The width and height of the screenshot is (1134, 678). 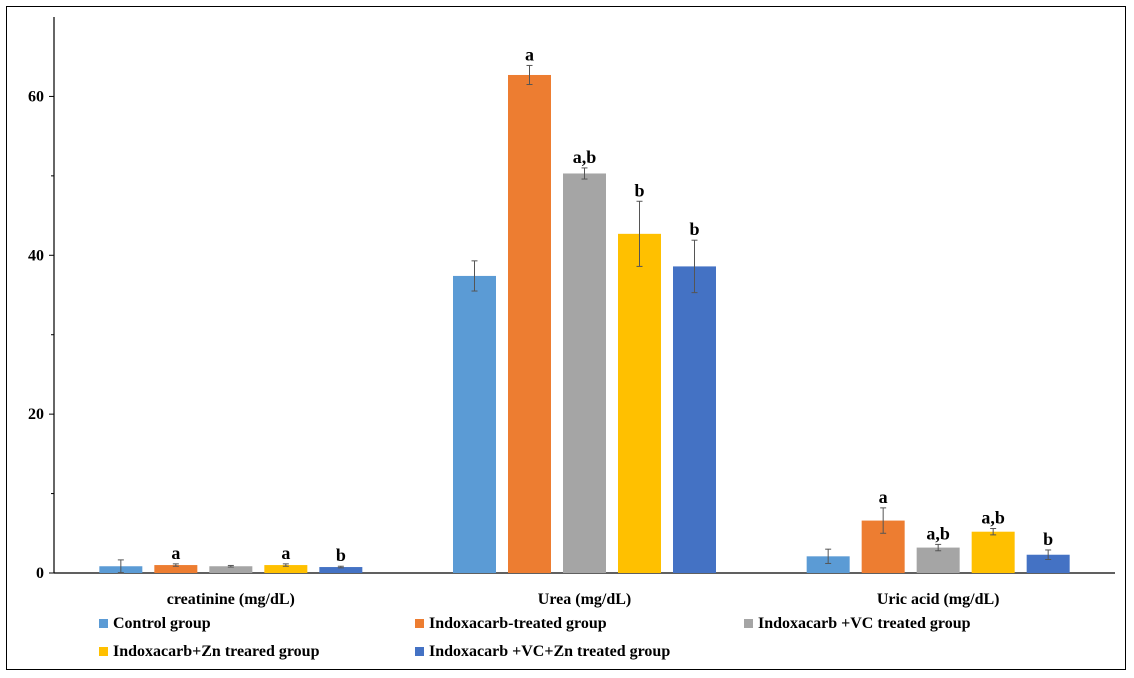 I want to click on legend-label: Control group, so click(x=162, y=623).